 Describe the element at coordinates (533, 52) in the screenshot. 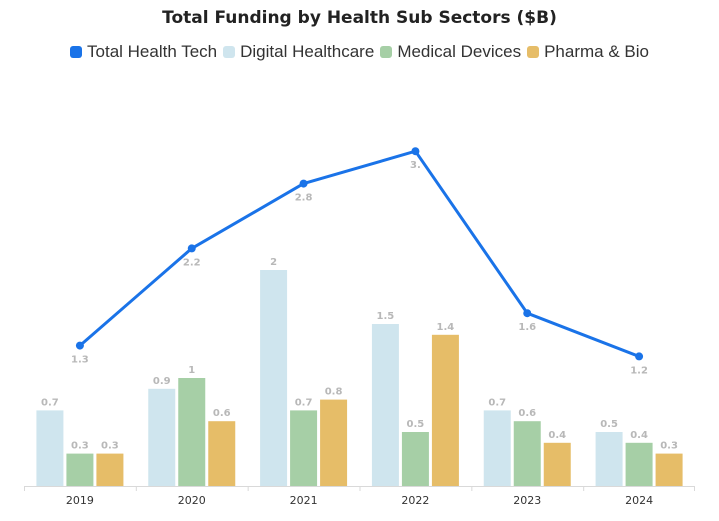

I see `legend-swatch-pharma-bio` at that location.